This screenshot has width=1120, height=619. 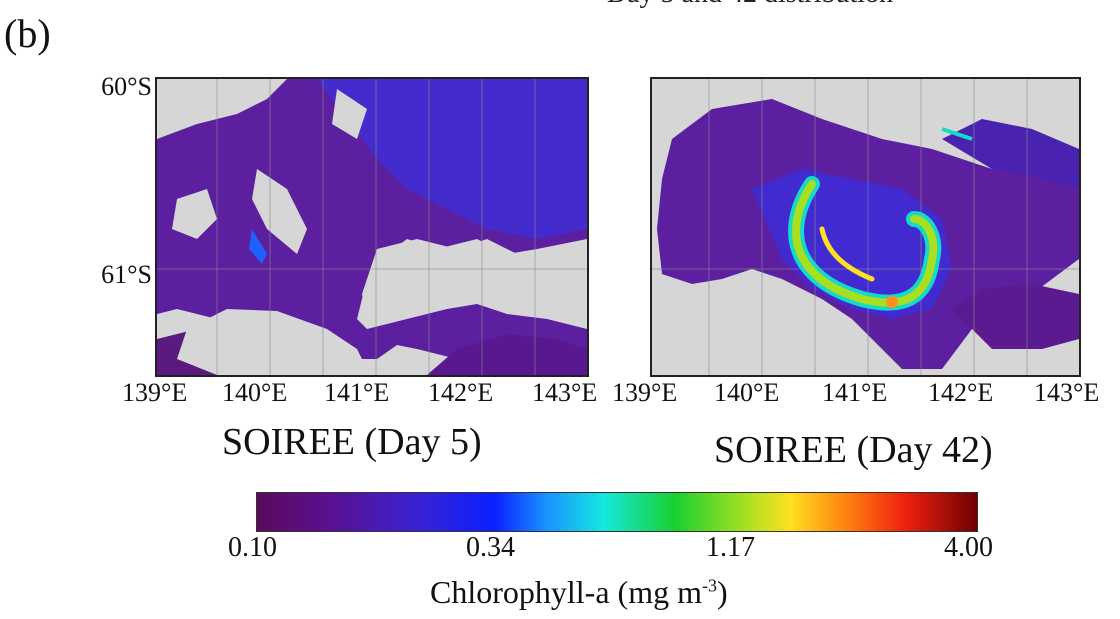 I want to click on colorbar-tick-3: 4.00, so click(x=968, y=547).